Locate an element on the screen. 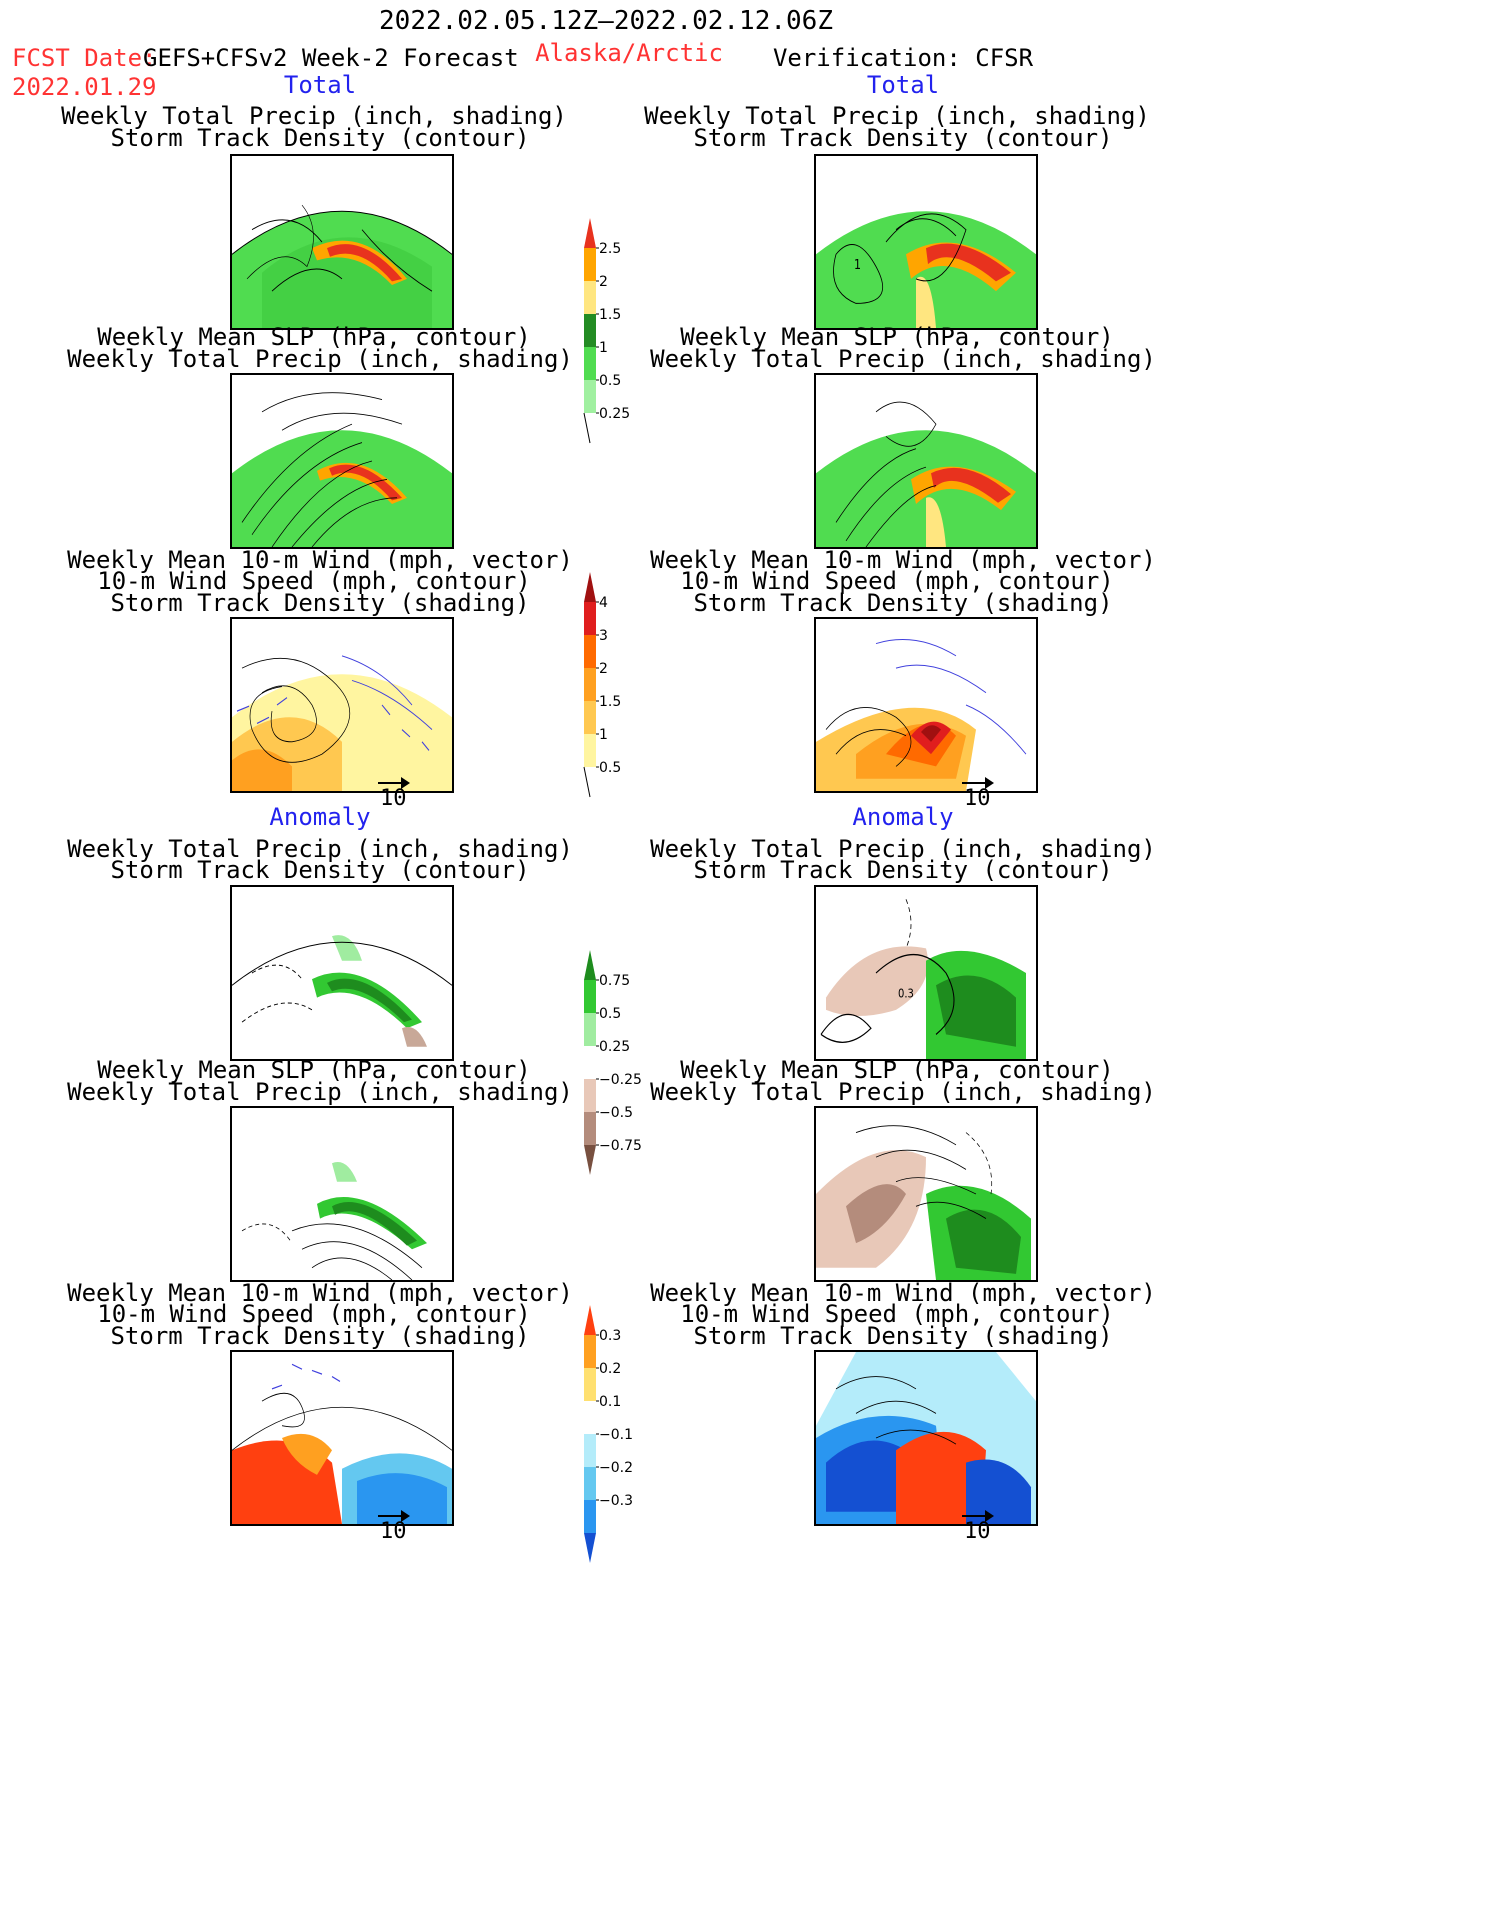 The image size is (1487, 1925). contour-label: 1 is located at coordinates (857, 264).